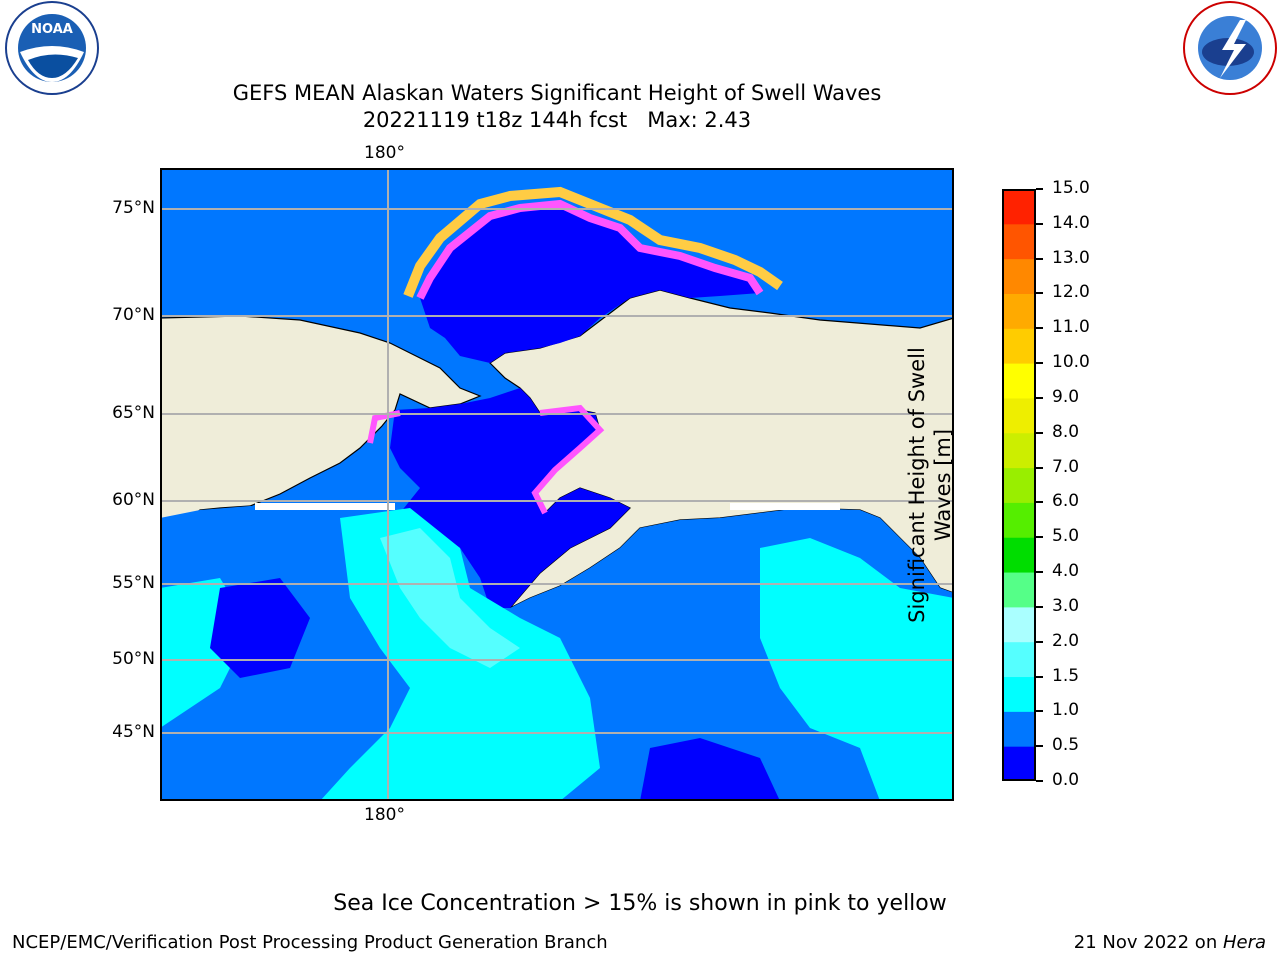 The height and width of the screenshot is (960, 1280). I want to click on colorbar-label-line1: Significant Height of Swell, so click(917, 485).